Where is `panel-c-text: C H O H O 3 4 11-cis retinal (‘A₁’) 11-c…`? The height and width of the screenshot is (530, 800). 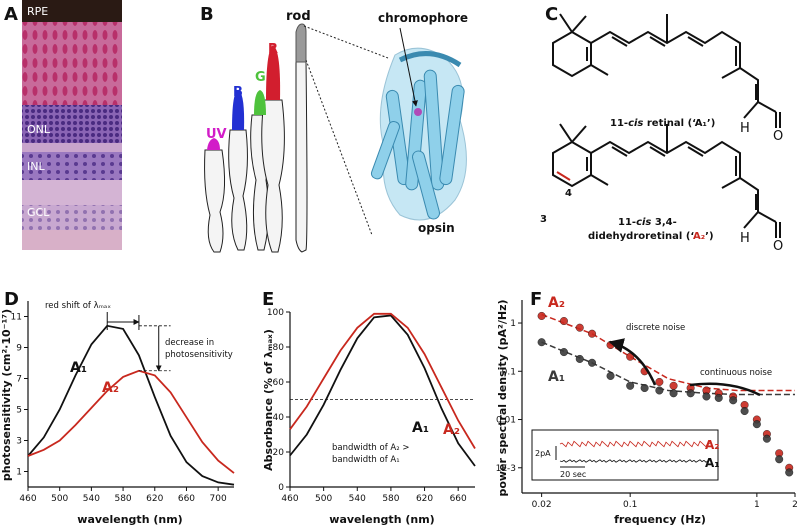 panel-c-text: C H O H O 3 4 11-cis retinal (‘A₁’) 11-c… is located at coordinates (661, 129).